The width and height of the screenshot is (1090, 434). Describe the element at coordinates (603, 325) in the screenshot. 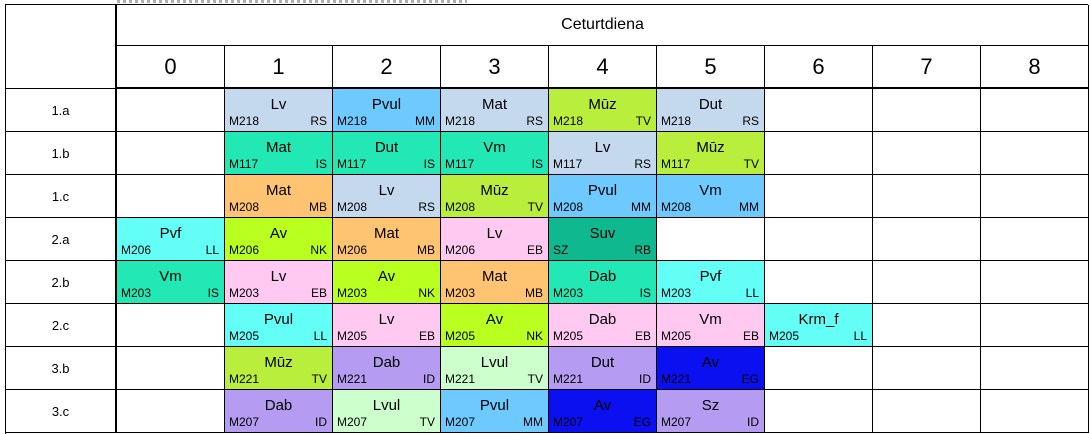

I see `lesson-cell: Dab M205 EB` at that location.